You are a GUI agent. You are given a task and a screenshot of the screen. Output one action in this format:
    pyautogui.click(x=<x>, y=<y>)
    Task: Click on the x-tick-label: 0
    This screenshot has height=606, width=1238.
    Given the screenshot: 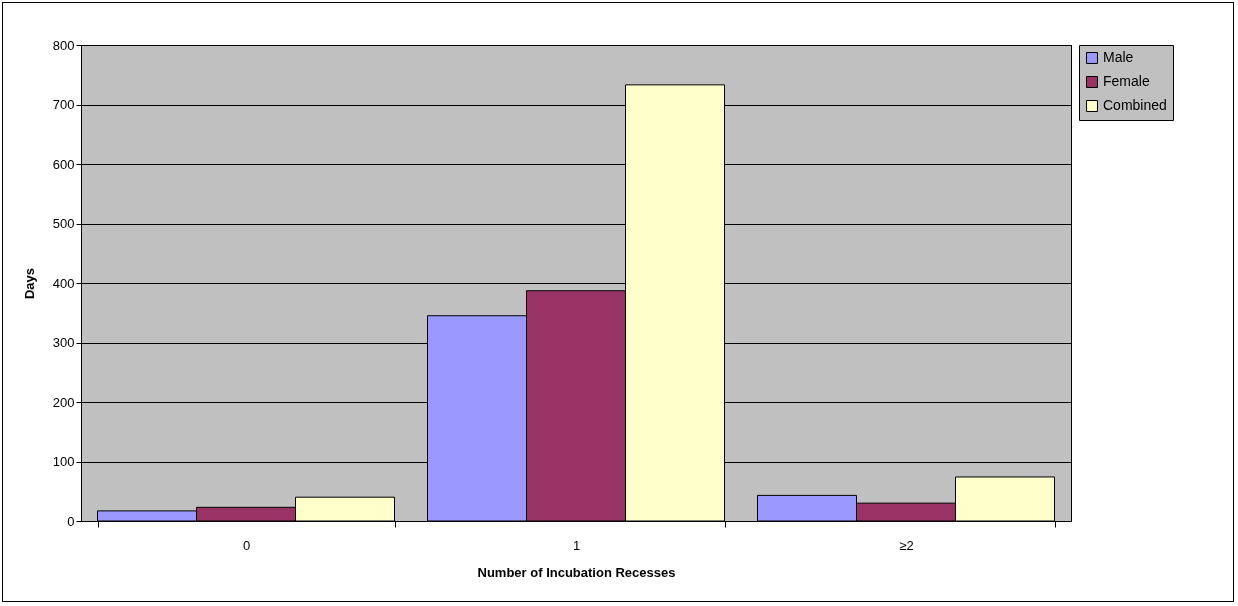 What is the action you would take?
    pyautogui.click(x=246, y=545)
    